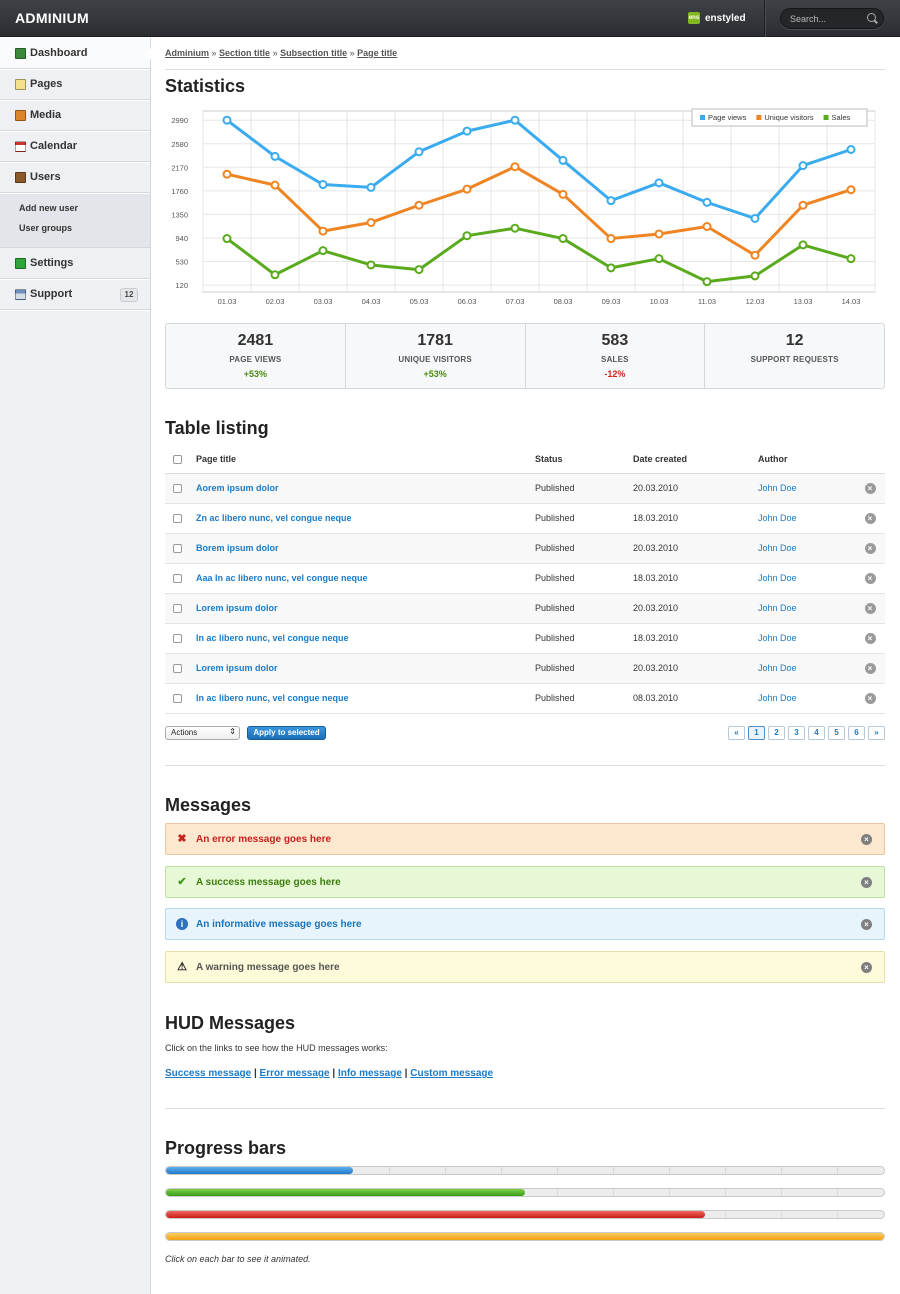 The image size is (900, 1294). Describe the element at coordinates (20, 84) in the screenshot. I see `pages-icon` at that location.